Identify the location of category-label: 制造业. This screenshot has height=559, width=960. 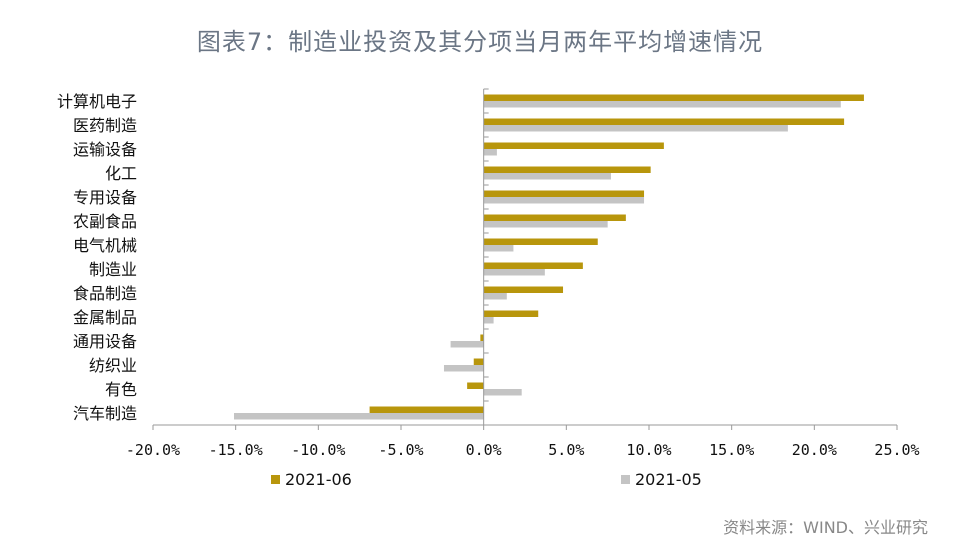
(113, 269).